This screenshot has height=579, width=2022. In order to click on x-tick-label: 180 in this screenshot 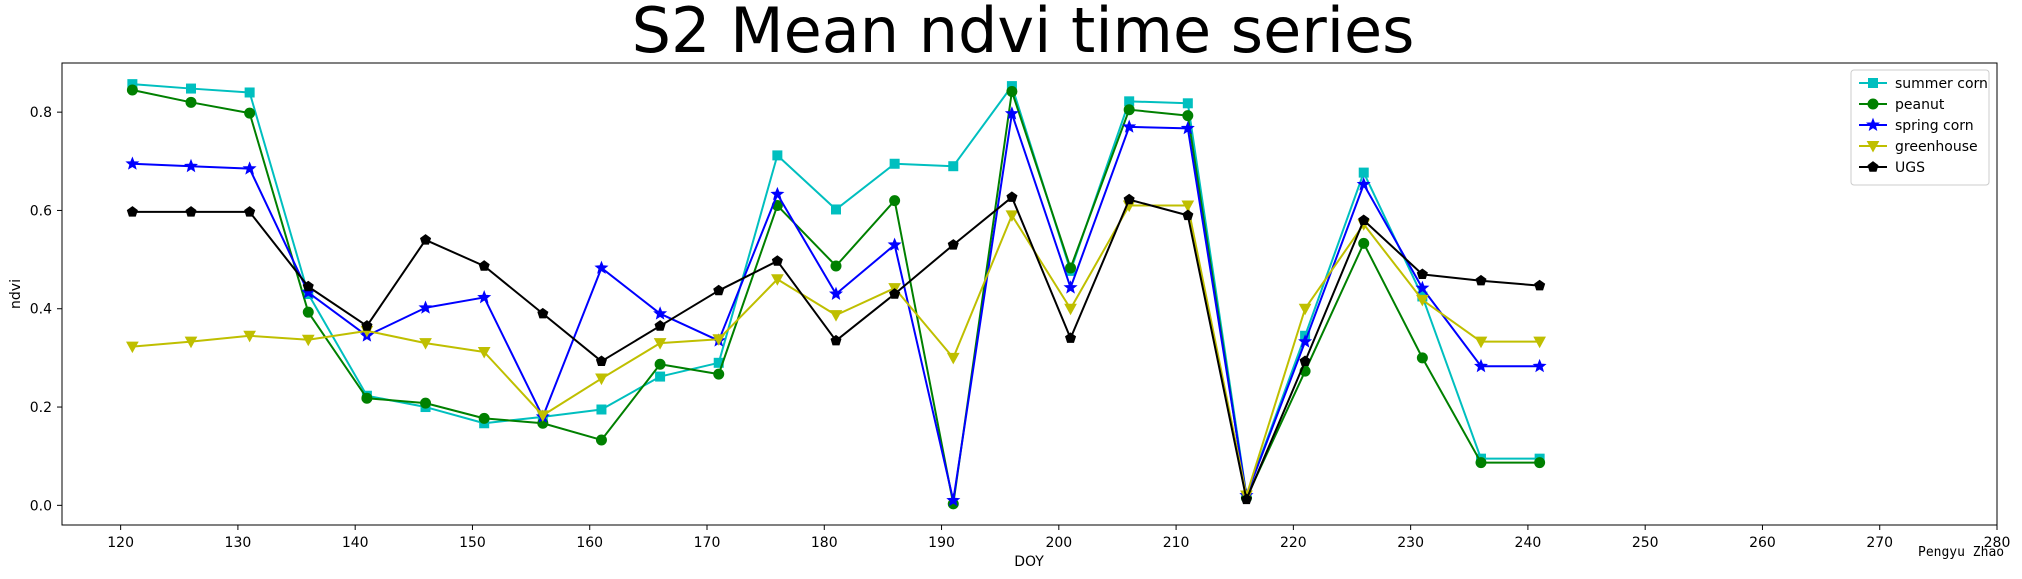, I will do `click(824, 543)`.